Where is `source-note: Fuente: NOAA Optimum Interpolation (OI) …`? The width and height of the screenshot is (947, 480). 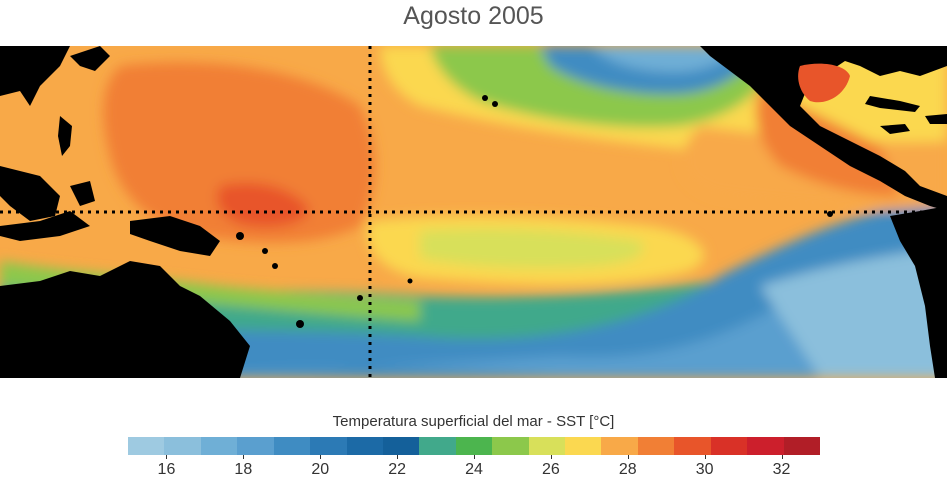 source-note: Fuente: NOAA Optimum Interpolation (OI) … is located at coordinates (752, 401).